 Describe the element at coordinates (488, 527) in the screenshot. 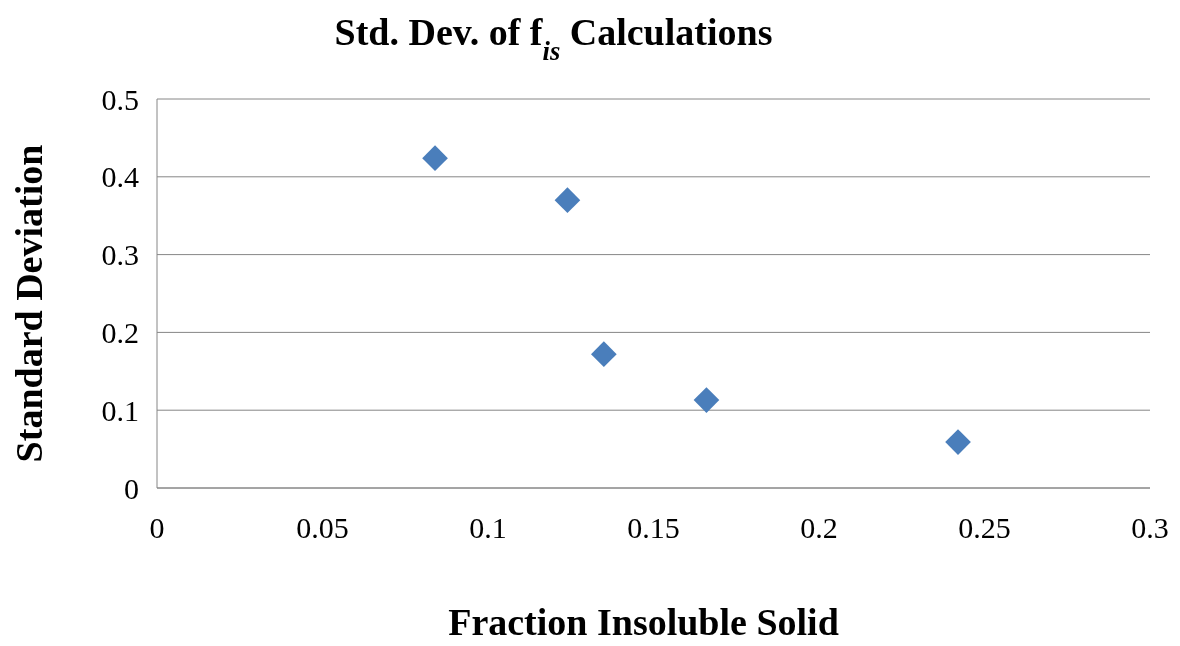

I see `x-tick-label: 0.1` at that location.